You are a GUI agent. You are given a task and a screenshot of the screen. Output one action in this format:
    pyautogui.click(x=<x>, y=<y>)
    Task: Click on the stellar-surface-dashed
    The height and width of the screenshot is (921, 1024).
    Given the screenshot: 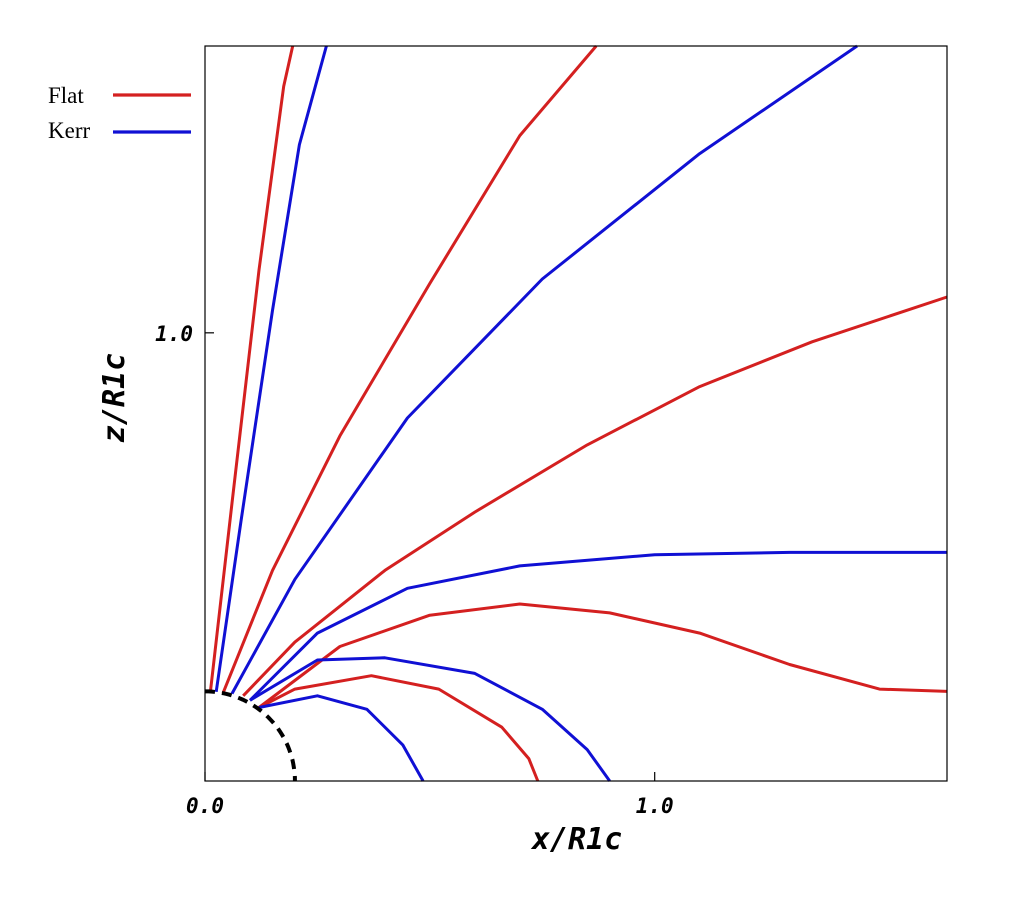 What is the action you would take?
    pyautogui.click(x=251, y=735)
    